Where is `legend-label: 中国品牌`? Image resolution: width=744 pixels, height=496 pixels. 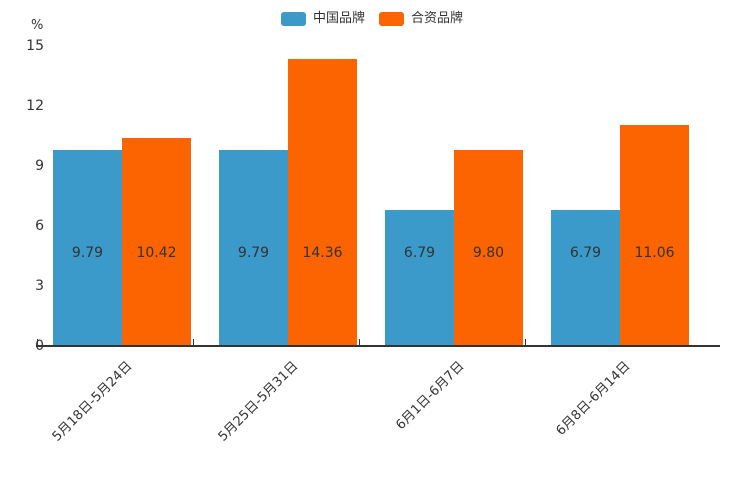
legend-label: 中国品牌 is located at coordinates (338, 18).